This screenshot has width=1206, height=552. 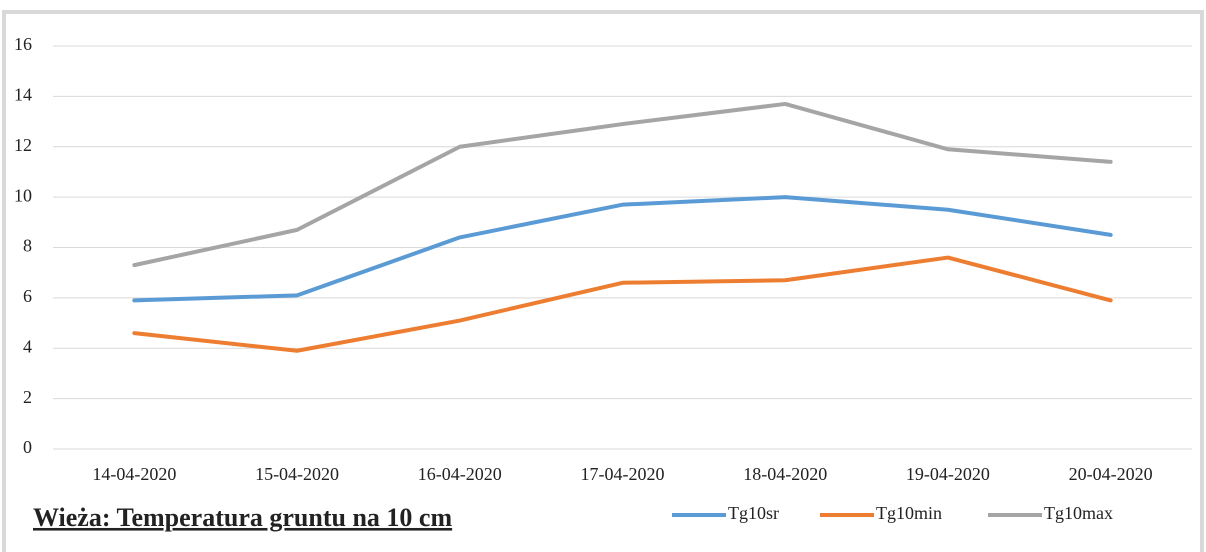 I want to click on chart-title: Wieża: Temperatura gruntu na 10 cm, so click(x=242, y=517).